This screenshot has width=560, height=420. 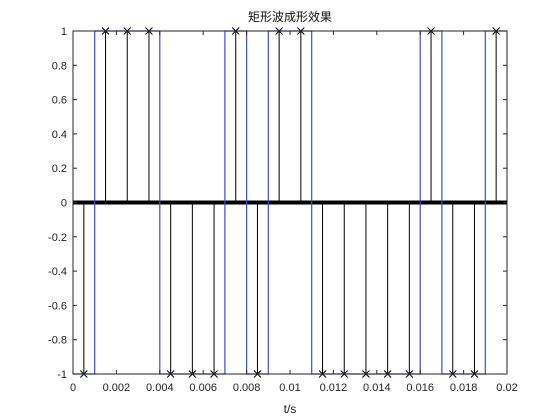 I want to click on y-tick-label: -0.6, so click(x=57, y=306).